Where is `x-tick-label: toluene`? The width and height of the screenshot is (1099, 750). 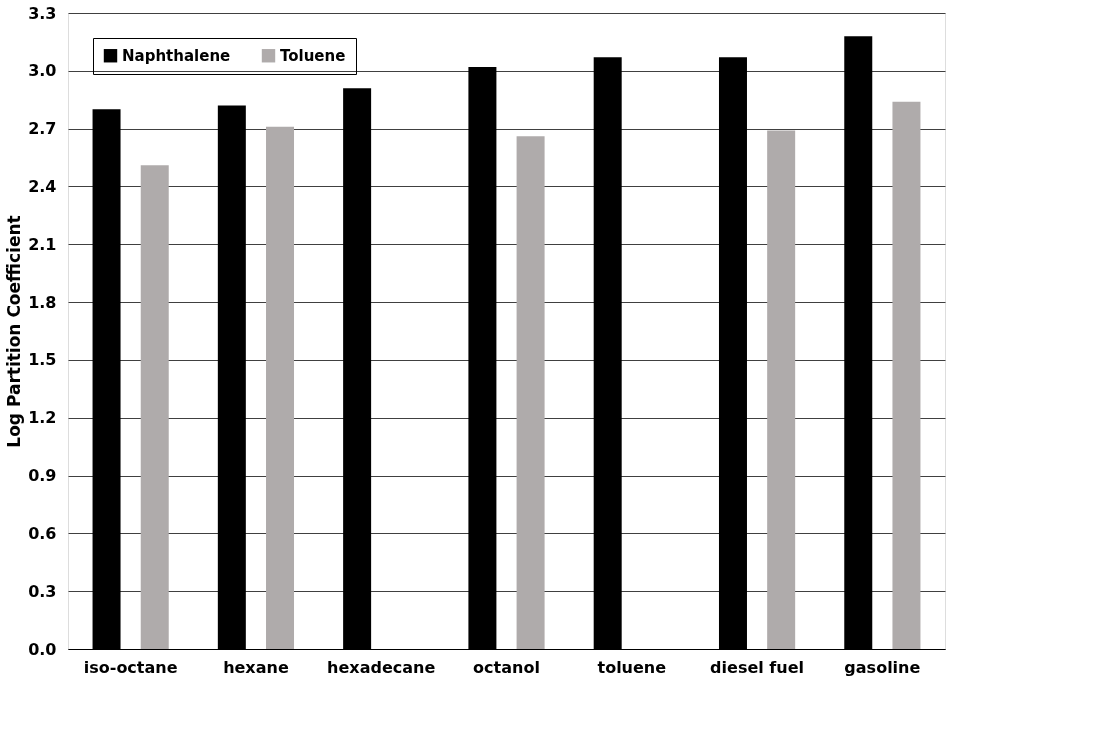
x-tick-label: toluene is located at coordinates (632, 667).